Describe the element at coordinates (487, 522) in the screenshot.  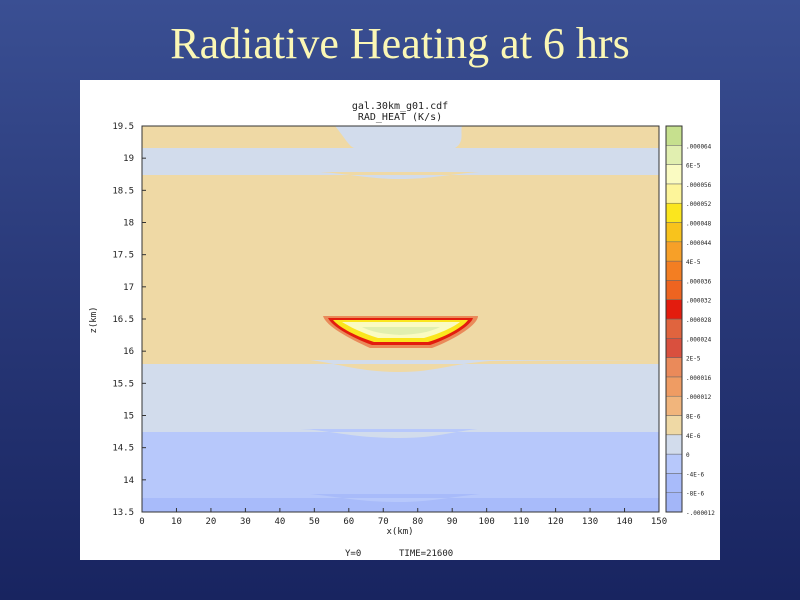
I see `x-tick-label: 100` at that location.